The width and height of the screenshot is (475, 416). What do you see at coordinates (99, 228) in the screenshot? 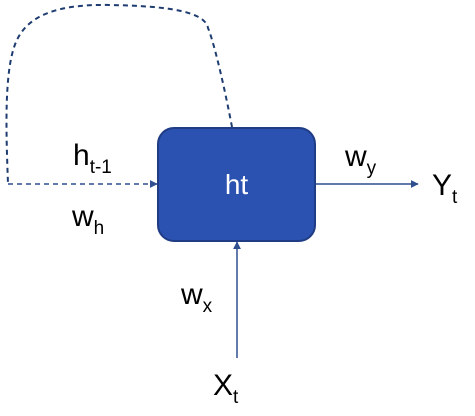
I see `label-w-h-sub: h` at bounding box center [99, 228].